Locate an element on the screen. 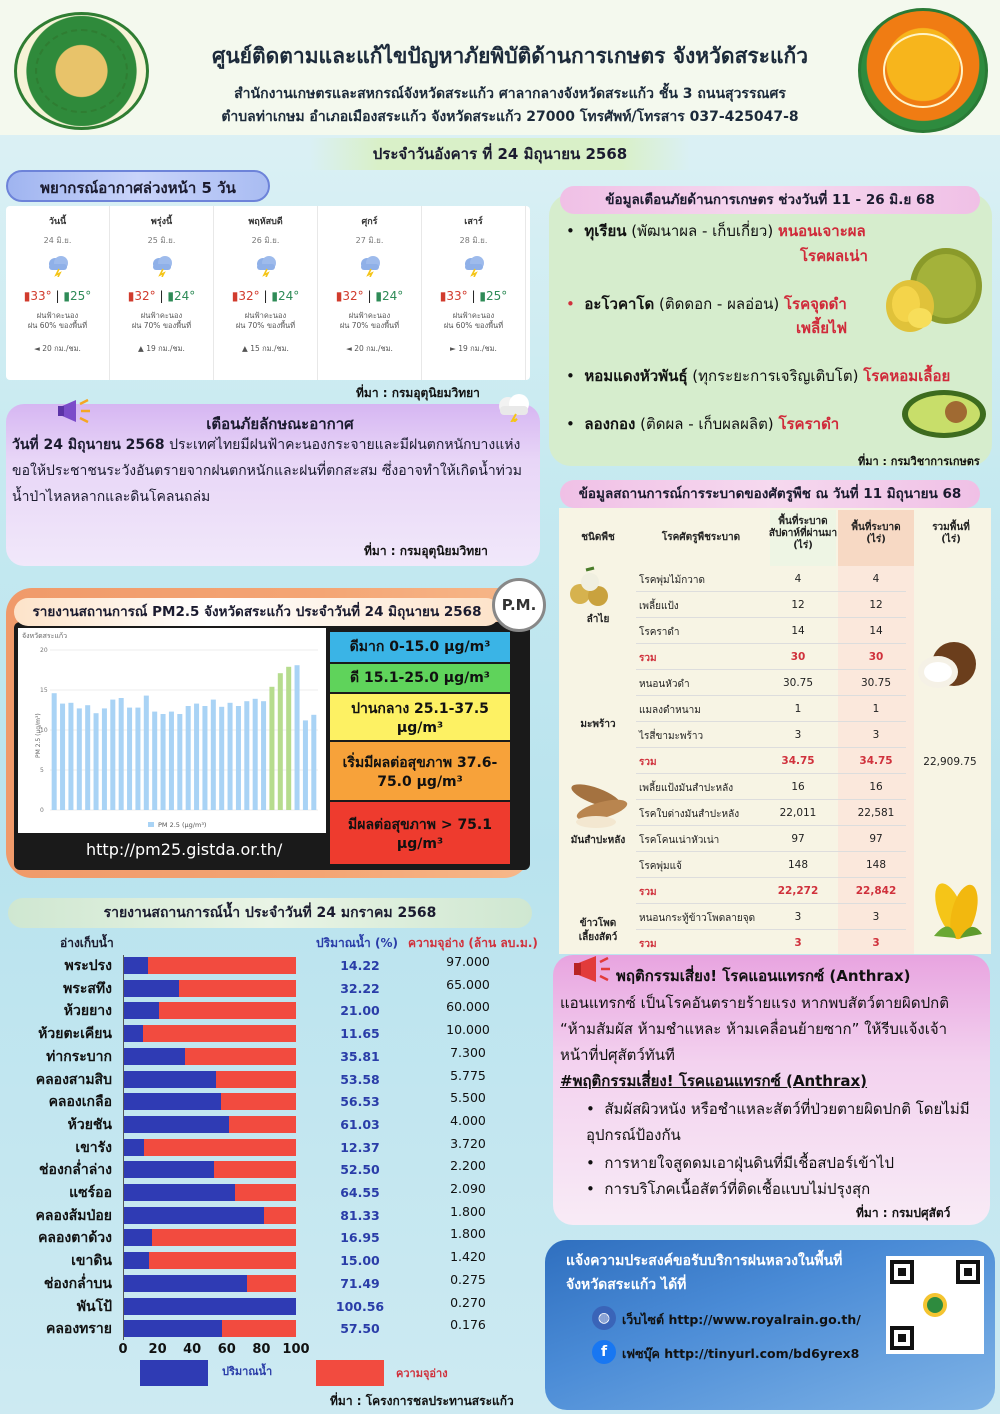  pest-crop-corn: ข้าวโพด is located at coordinates (598, 923).